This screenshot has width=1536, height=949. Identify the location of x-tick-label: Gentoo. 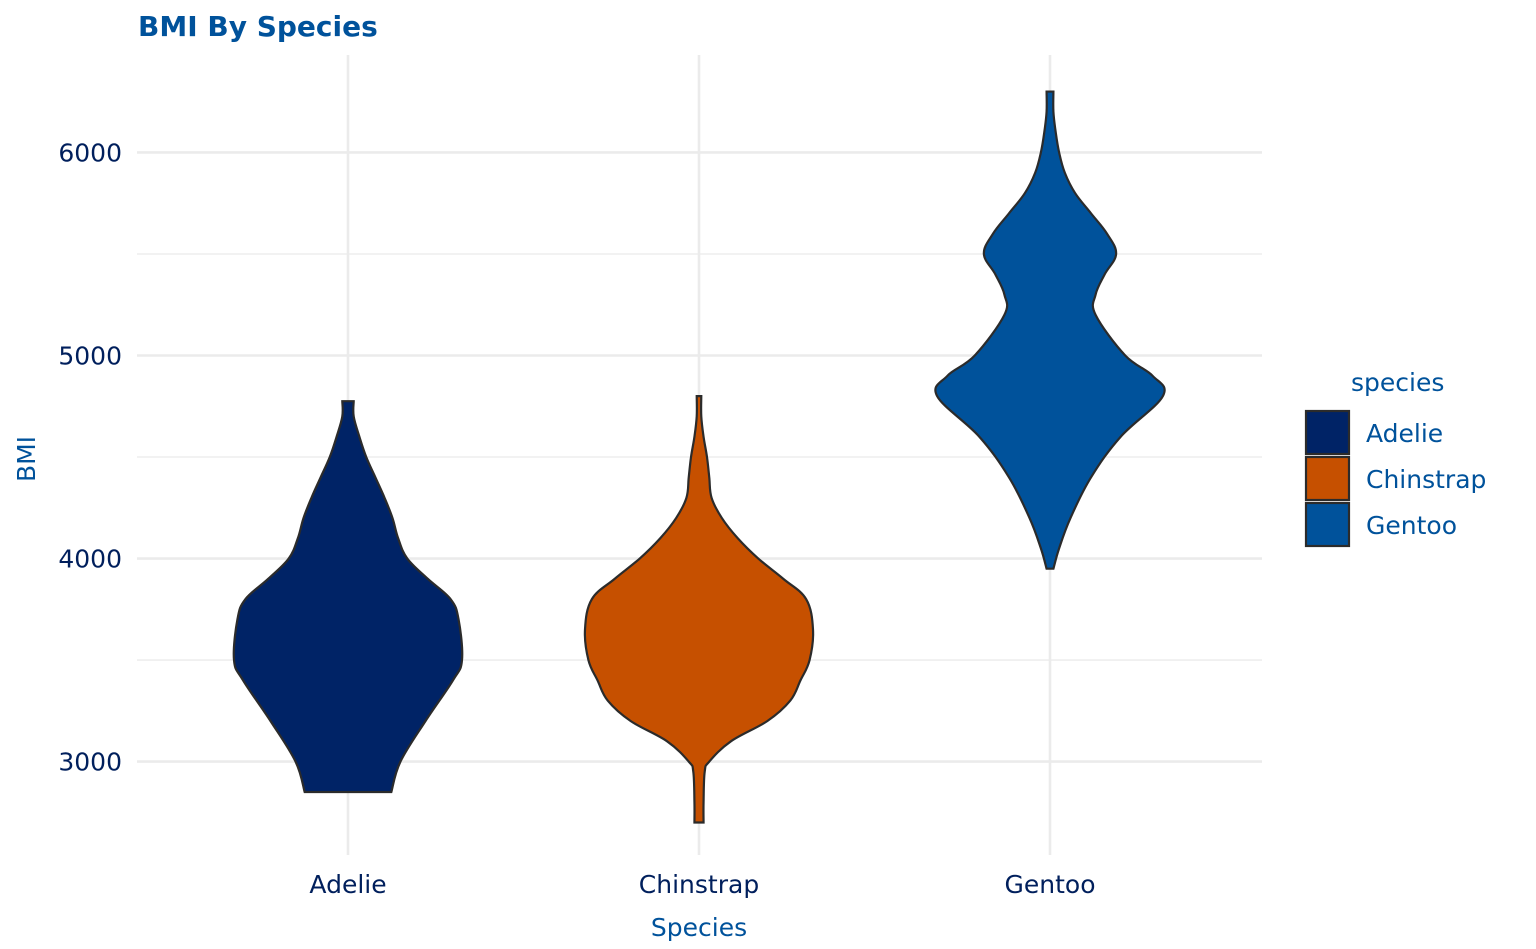
(1050, 884).